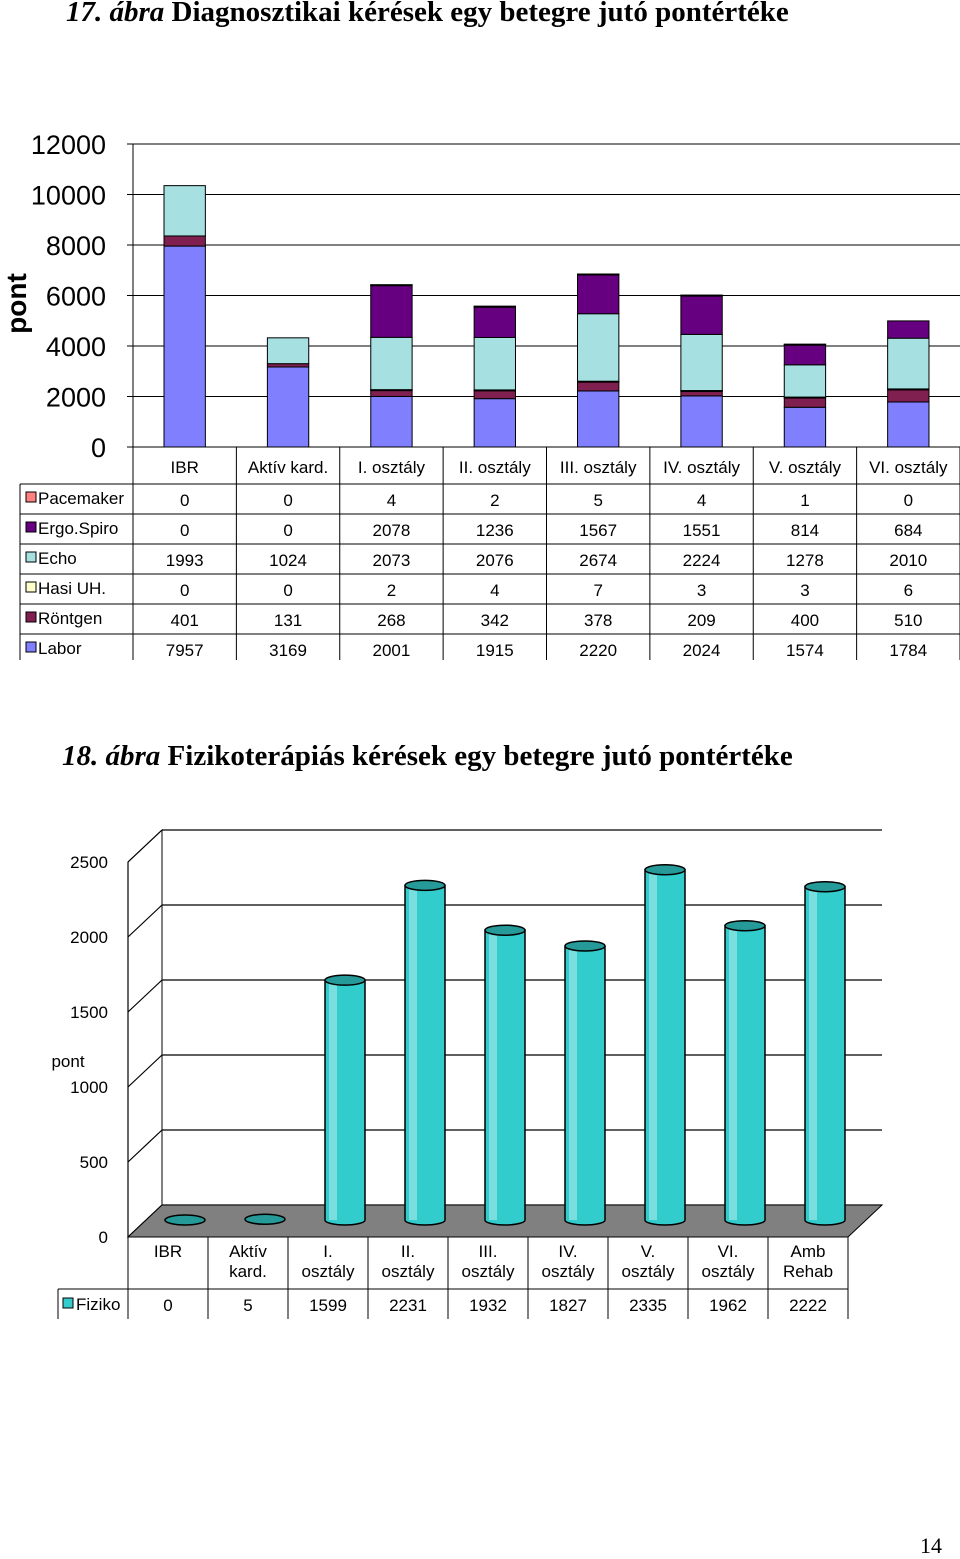 Image resolution: width=960 pixels, height=1559 pixels. What do you see at coordinates (185, 620) in the screenshot?
I see `table-cell: 401` at bounding box center [185, 620].